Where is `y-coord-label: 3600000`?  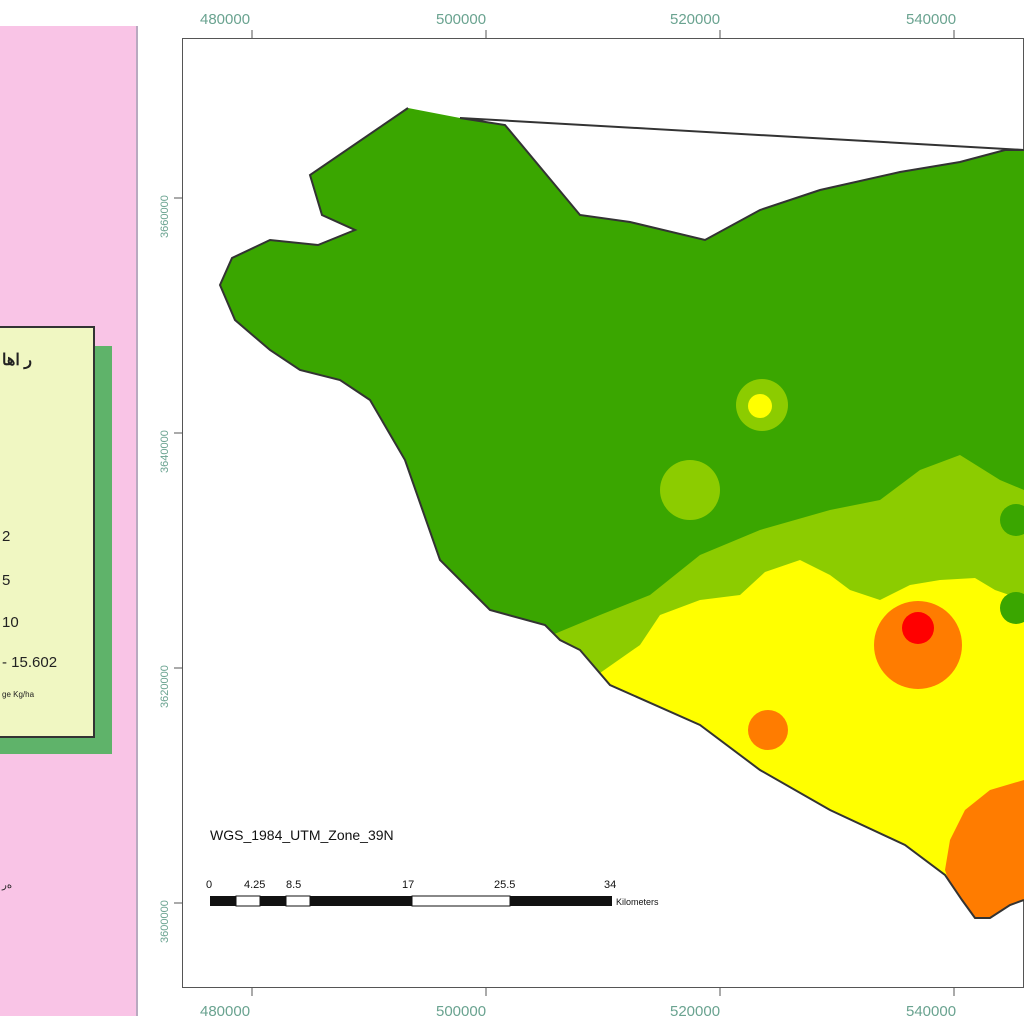 y-coord-label: 3600000 is located at coordinates (165, 921).